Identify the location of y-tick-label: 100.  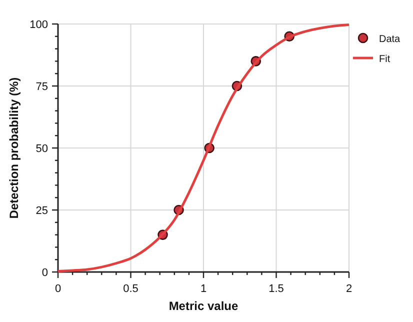
(39, 25).